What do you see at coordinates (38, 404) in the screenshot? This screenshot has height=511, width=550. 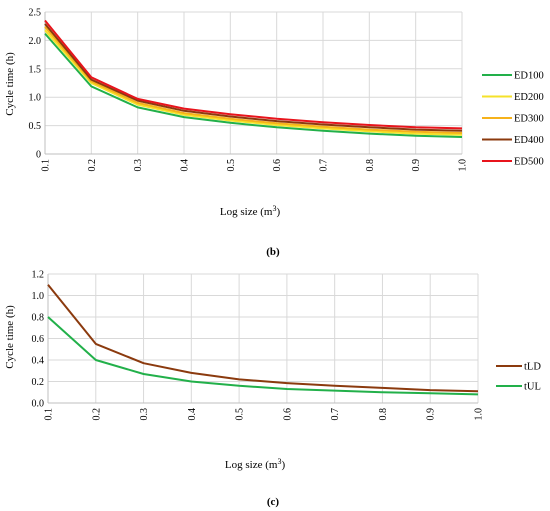 I see `y-tick-label: 0.0` at bounding box center [38, 404].